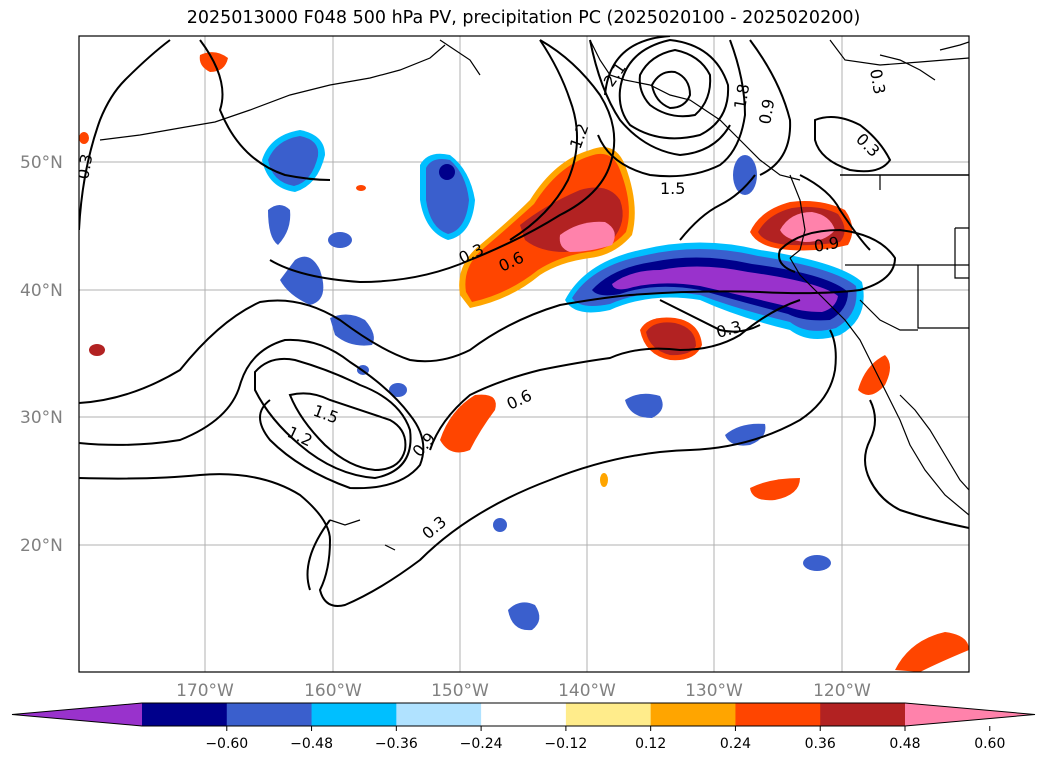 This screenshot has width=1047, height=765. Describe the element at coordinates (481, 744) in the screenshot. I see `colorbar-tick-label: −0.24` at that location.